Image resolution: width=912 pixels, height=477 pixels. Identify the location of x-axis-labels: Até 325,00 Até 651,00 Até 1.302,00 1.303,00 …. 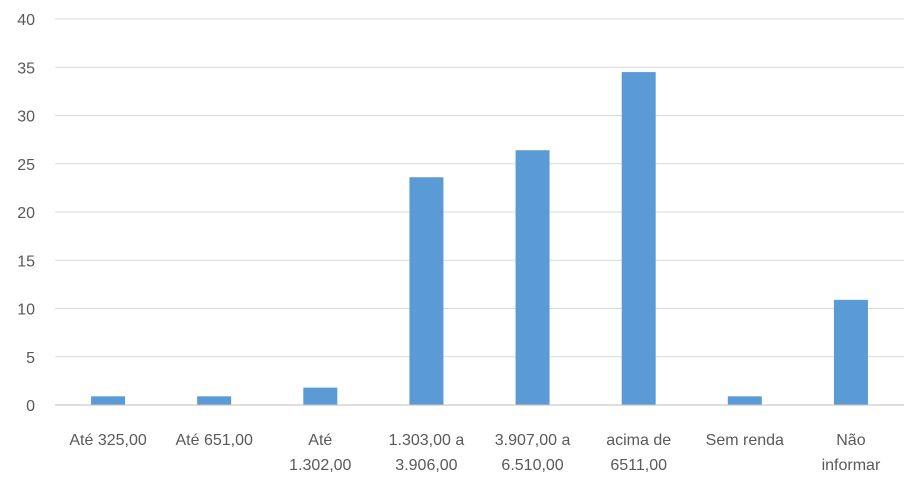
(475, 453).